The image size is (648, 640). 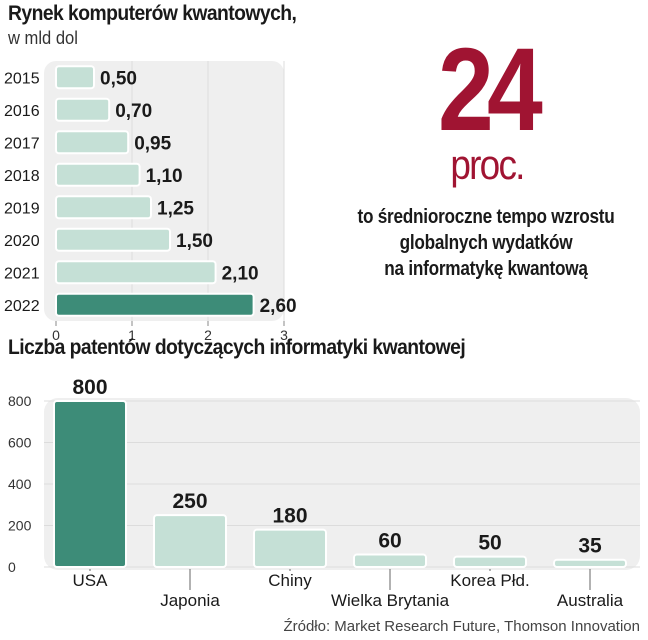 I want to click on x-category-label: Wielka Brytania, so click(x=390, y=600).